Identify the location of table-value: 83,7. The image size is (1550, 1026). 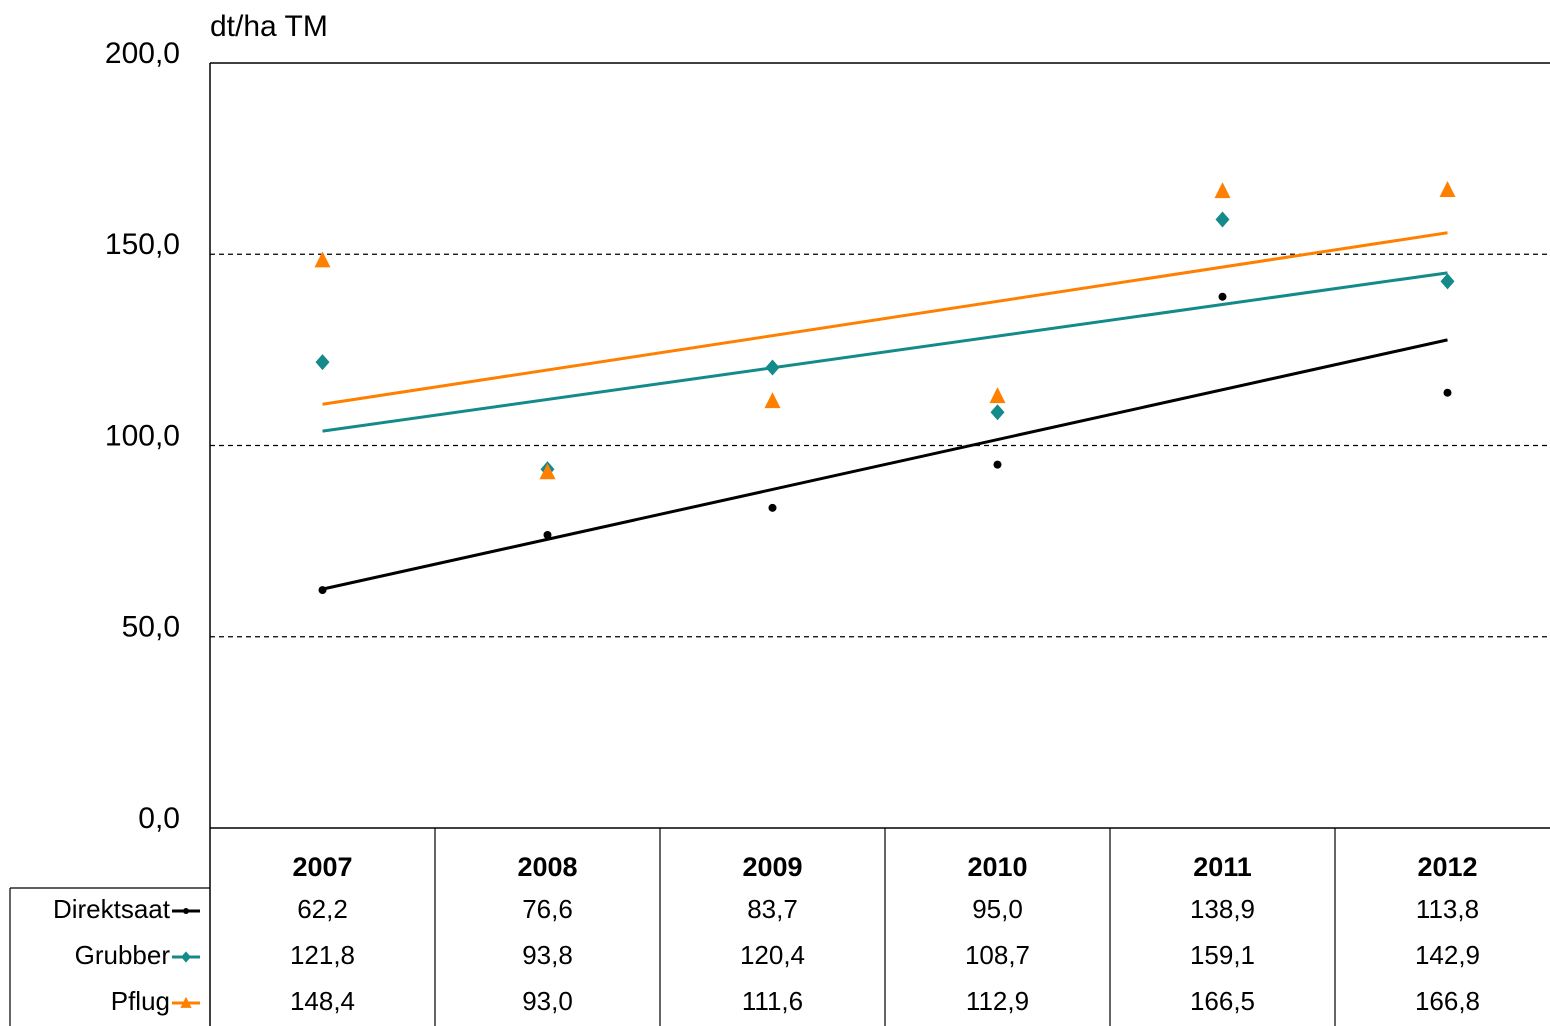
(772, 909).